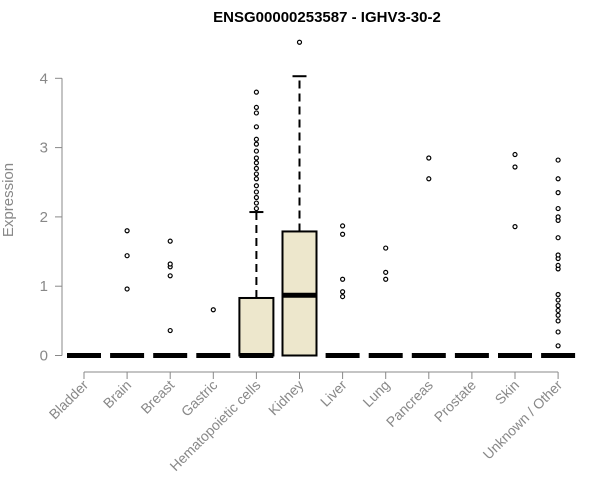  Describe the element at coordinates (157, 397) in the screenshot. I see `x-tick-label: Breast` at that location.